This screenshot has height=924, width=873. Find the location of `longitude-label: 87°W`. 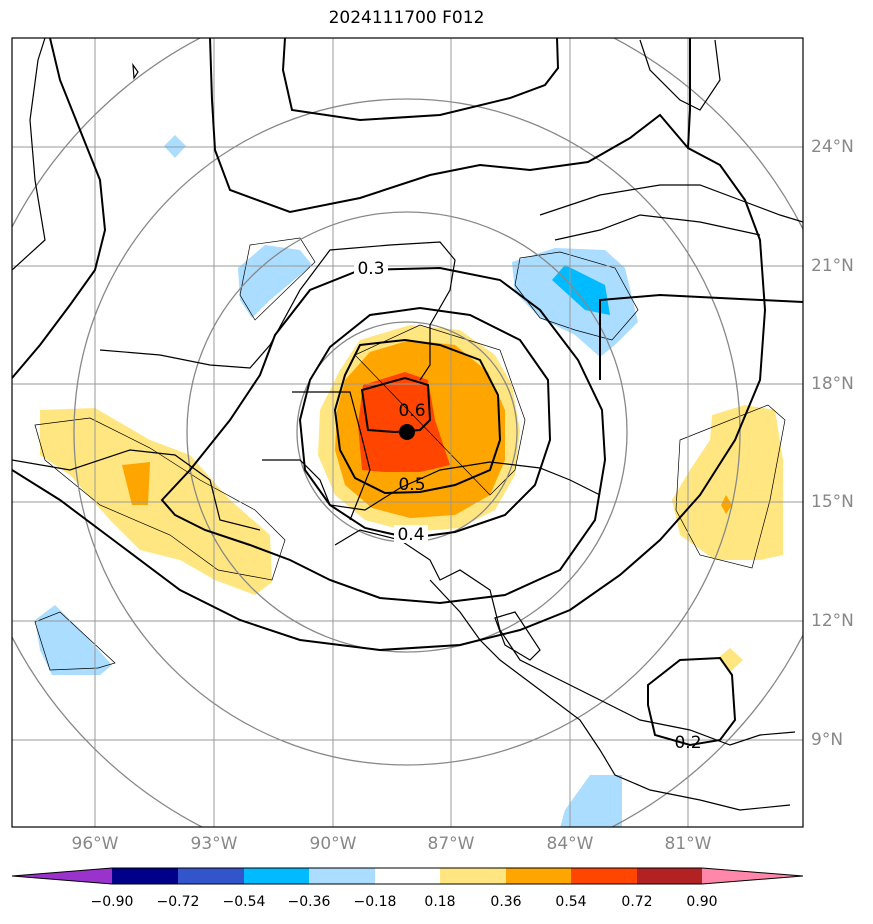

longitude-label: 87°W is located at coordinates (451, 844).